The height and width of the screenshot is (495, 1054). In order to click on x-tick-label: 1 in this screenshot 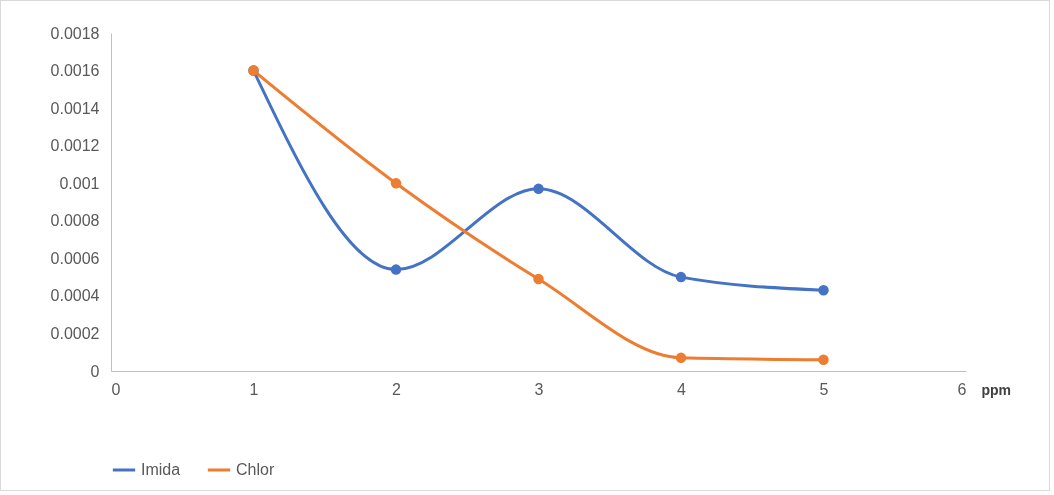, I will do `click(254, 389)`.